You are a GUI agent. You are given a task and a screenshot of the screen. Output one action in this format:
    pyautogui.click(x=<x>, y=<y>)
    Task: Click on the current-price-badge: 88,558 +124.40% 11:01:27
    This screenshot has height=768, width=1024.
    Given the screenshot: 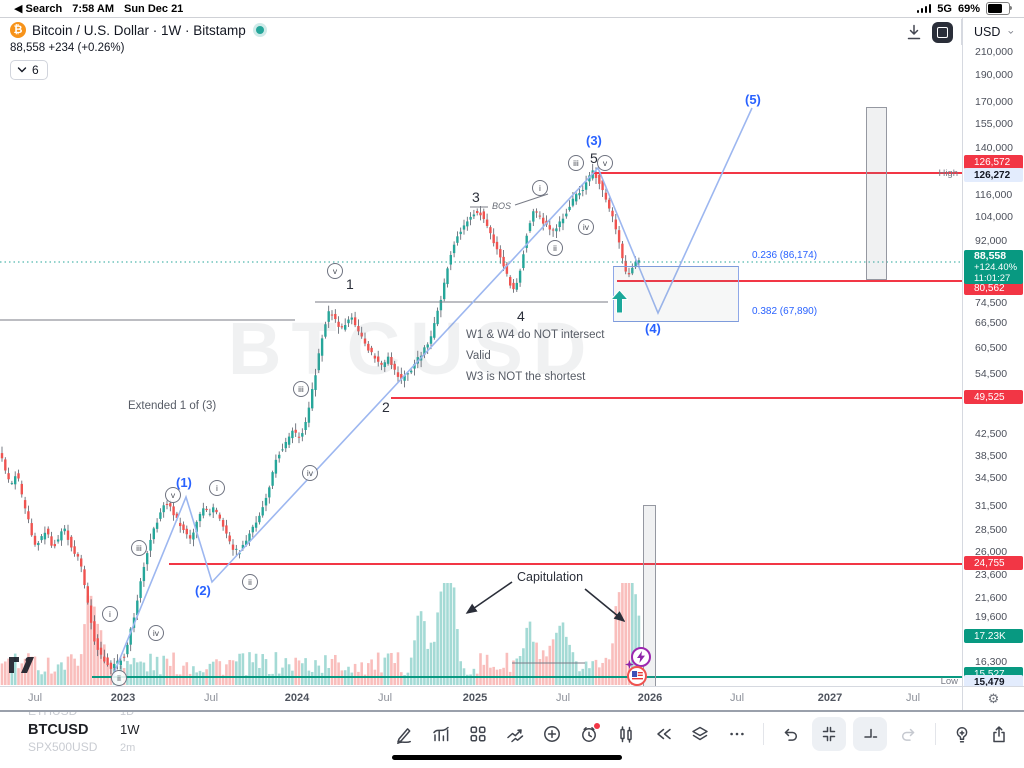 What is the action you would take?
    pyautogui.click(x=993, y=267)
    